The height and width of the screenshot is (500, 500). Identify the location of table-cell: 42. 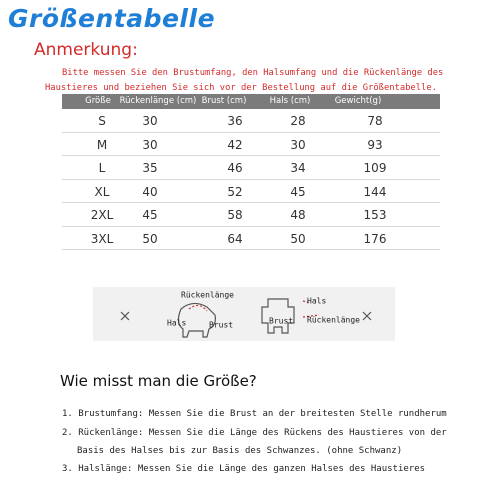
(235, 144).